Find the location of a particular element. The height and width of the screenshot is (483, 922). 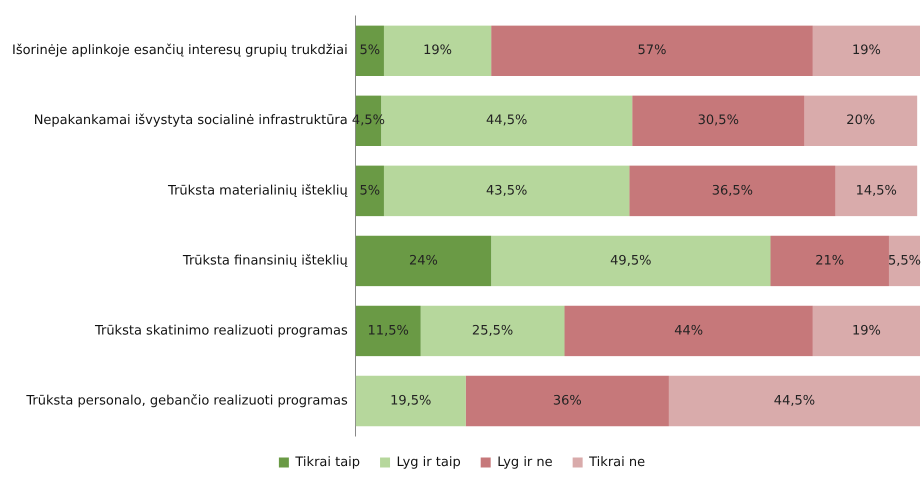

data-label: 14,5% is located at coordinates (876, 190).